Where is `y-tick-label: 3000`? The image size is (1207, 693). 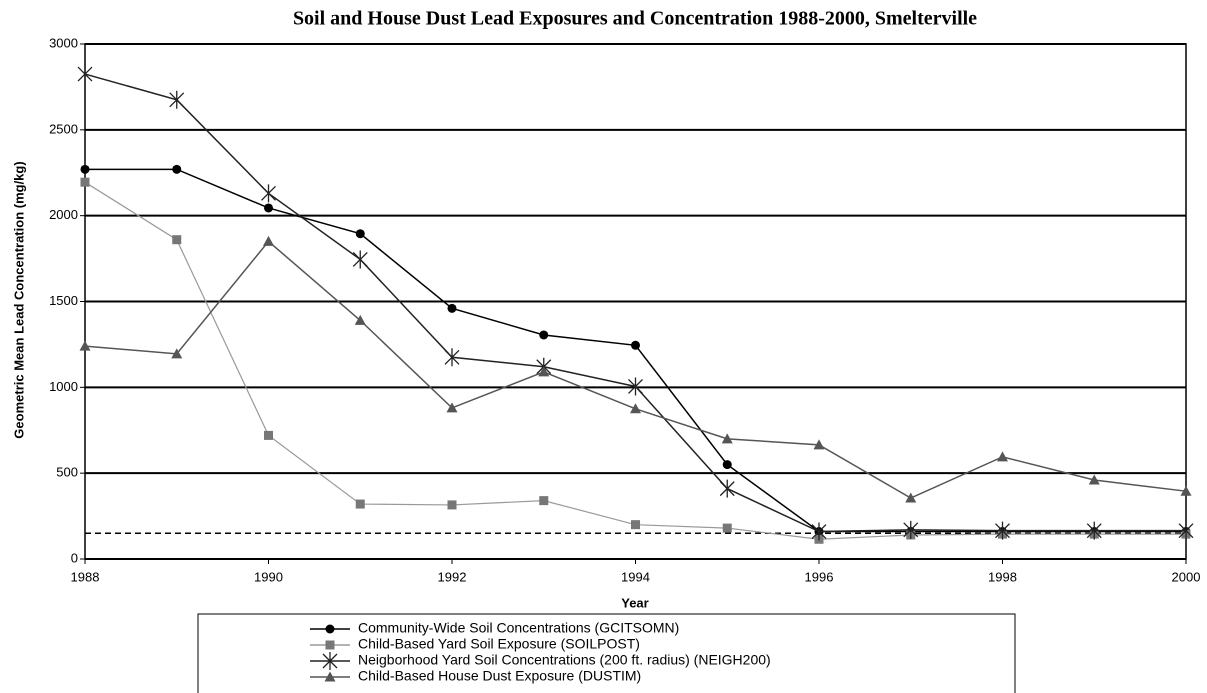 y-tick-label: 3000 is located at coordinates (63, 42).